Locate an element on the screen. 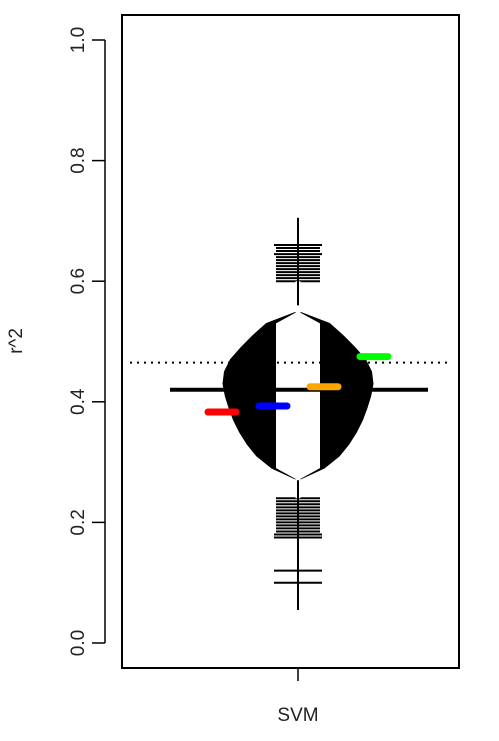 This screenshot has height=741, width=499. y-tick-label: 0.8 is located at coordinates (78, 160).